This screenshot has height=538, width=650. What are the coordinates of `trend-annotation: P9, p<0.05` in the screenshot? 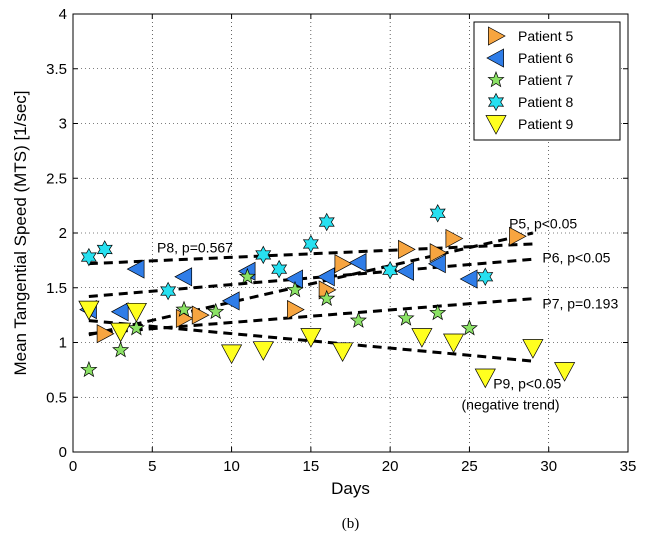 It's located at (527, 383).